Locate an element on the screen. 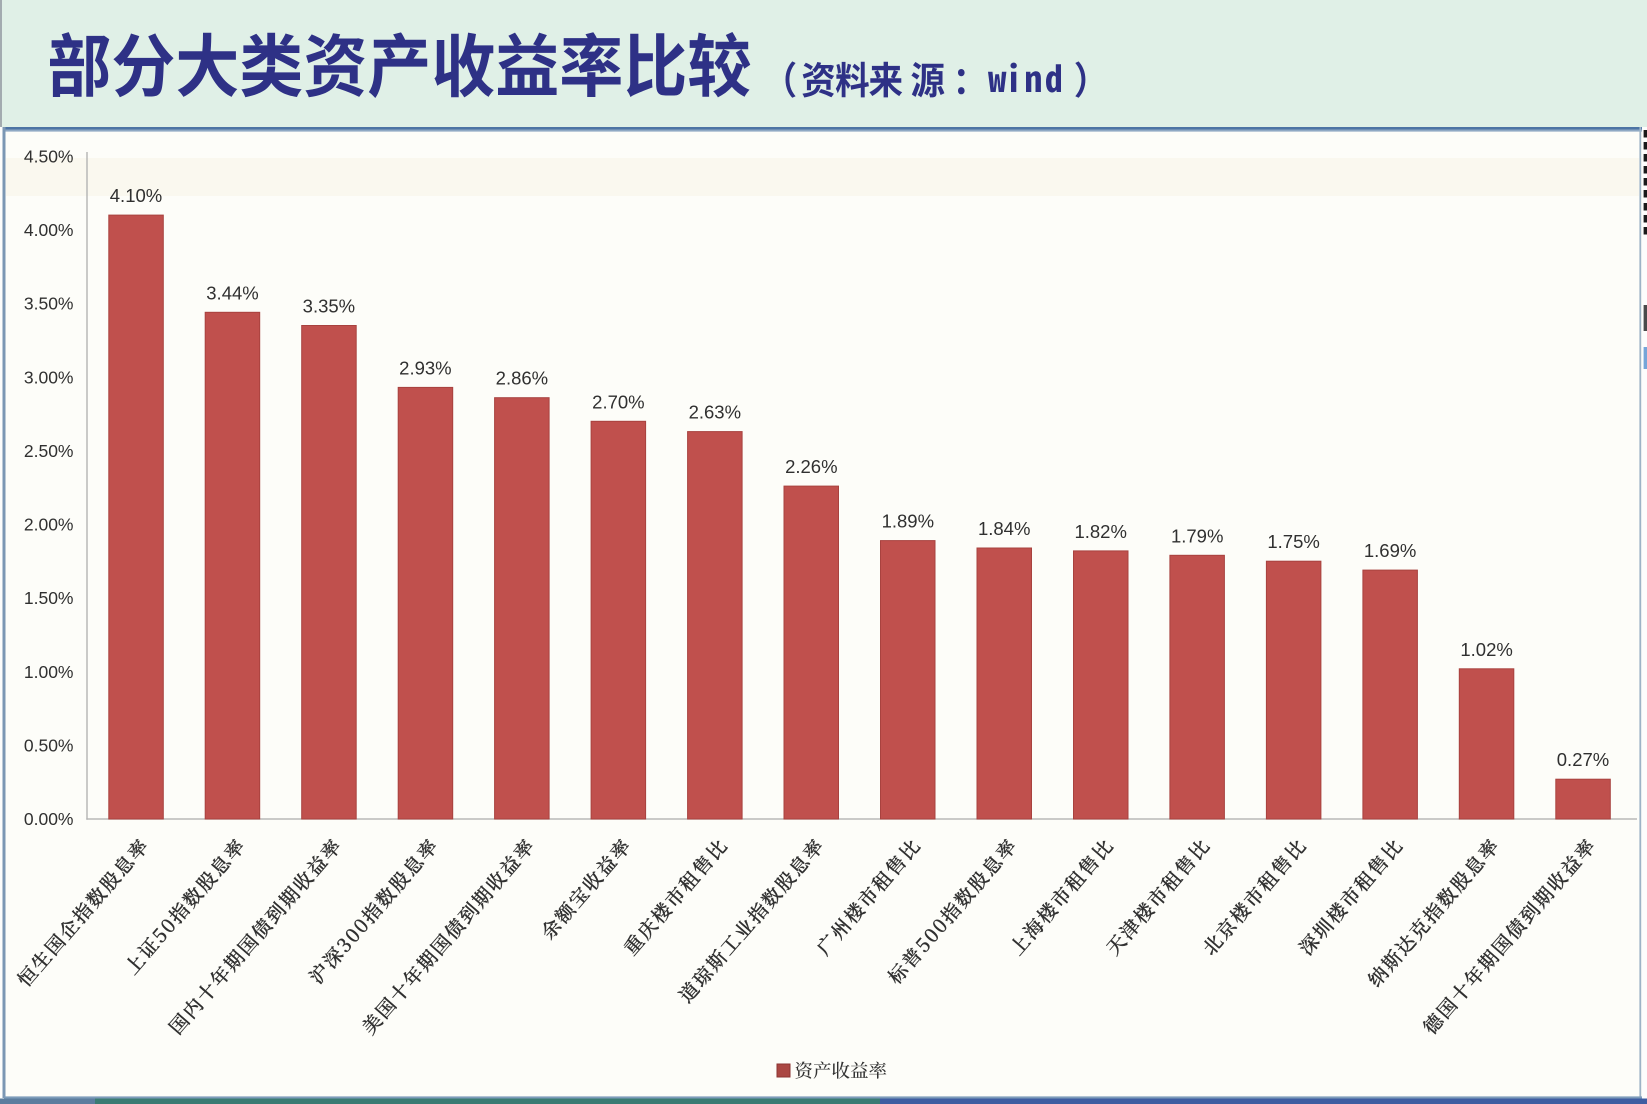  svg-text: 2.86% is located at coordinates (522, 378).